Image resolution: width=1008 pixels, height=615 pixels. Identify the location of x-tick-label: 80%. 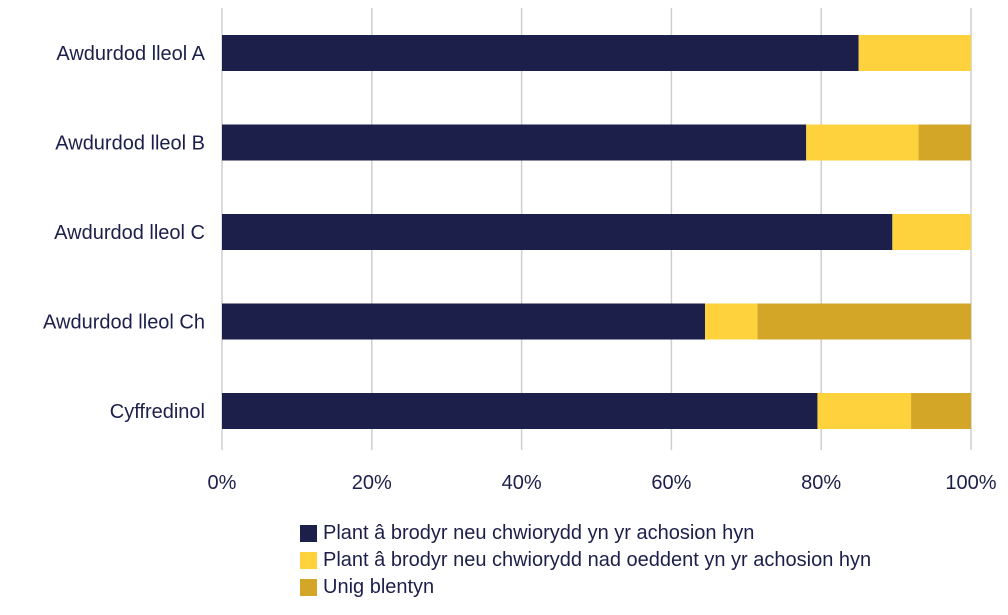
(821, 483).